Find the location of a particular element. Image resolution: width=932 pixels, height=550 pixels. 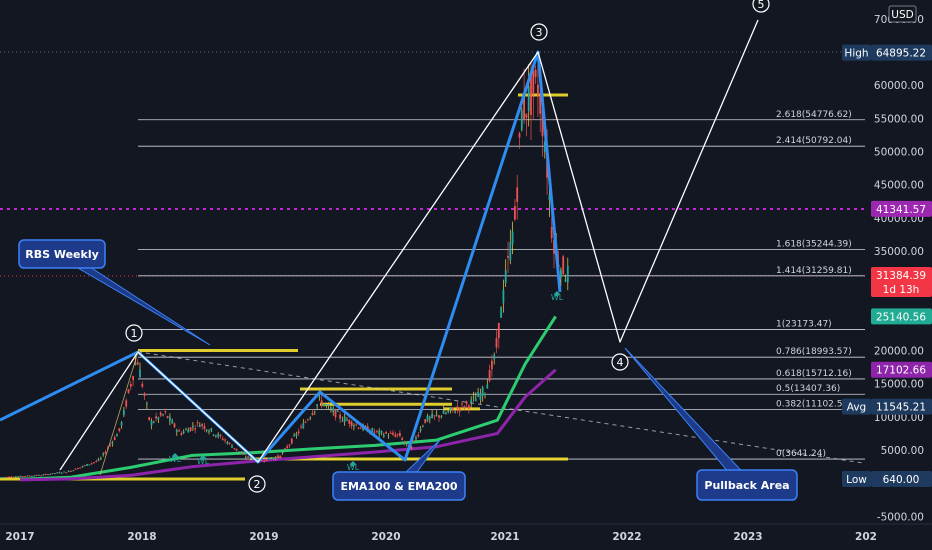

ema200-line is located at coordinates (288, 425).